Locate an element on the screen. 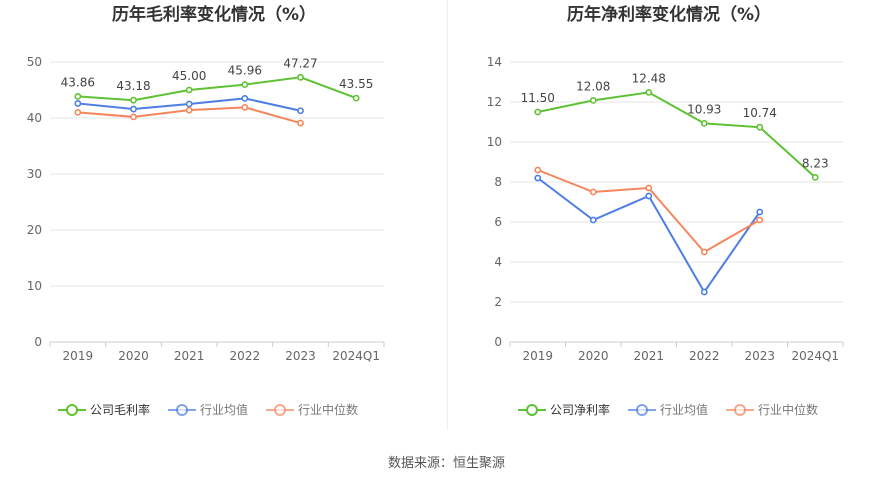  data-label: 43.55 is located at coordinates (356, 84).